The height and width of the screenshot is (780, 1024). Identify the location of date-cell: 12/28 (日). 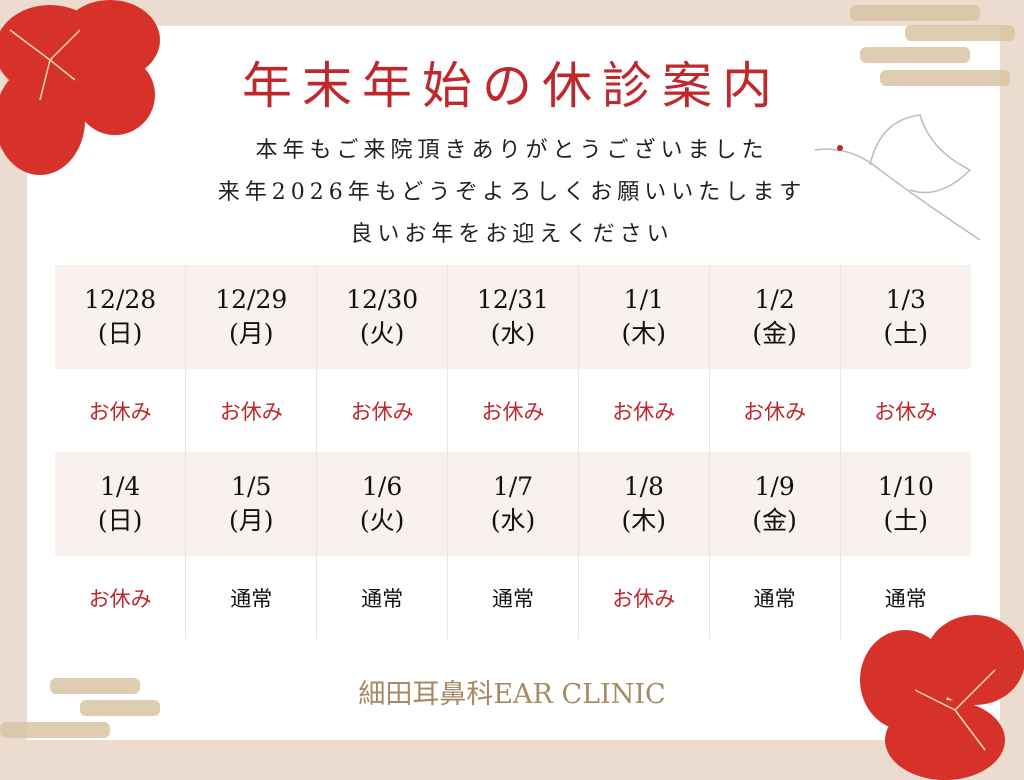
(120, 317).